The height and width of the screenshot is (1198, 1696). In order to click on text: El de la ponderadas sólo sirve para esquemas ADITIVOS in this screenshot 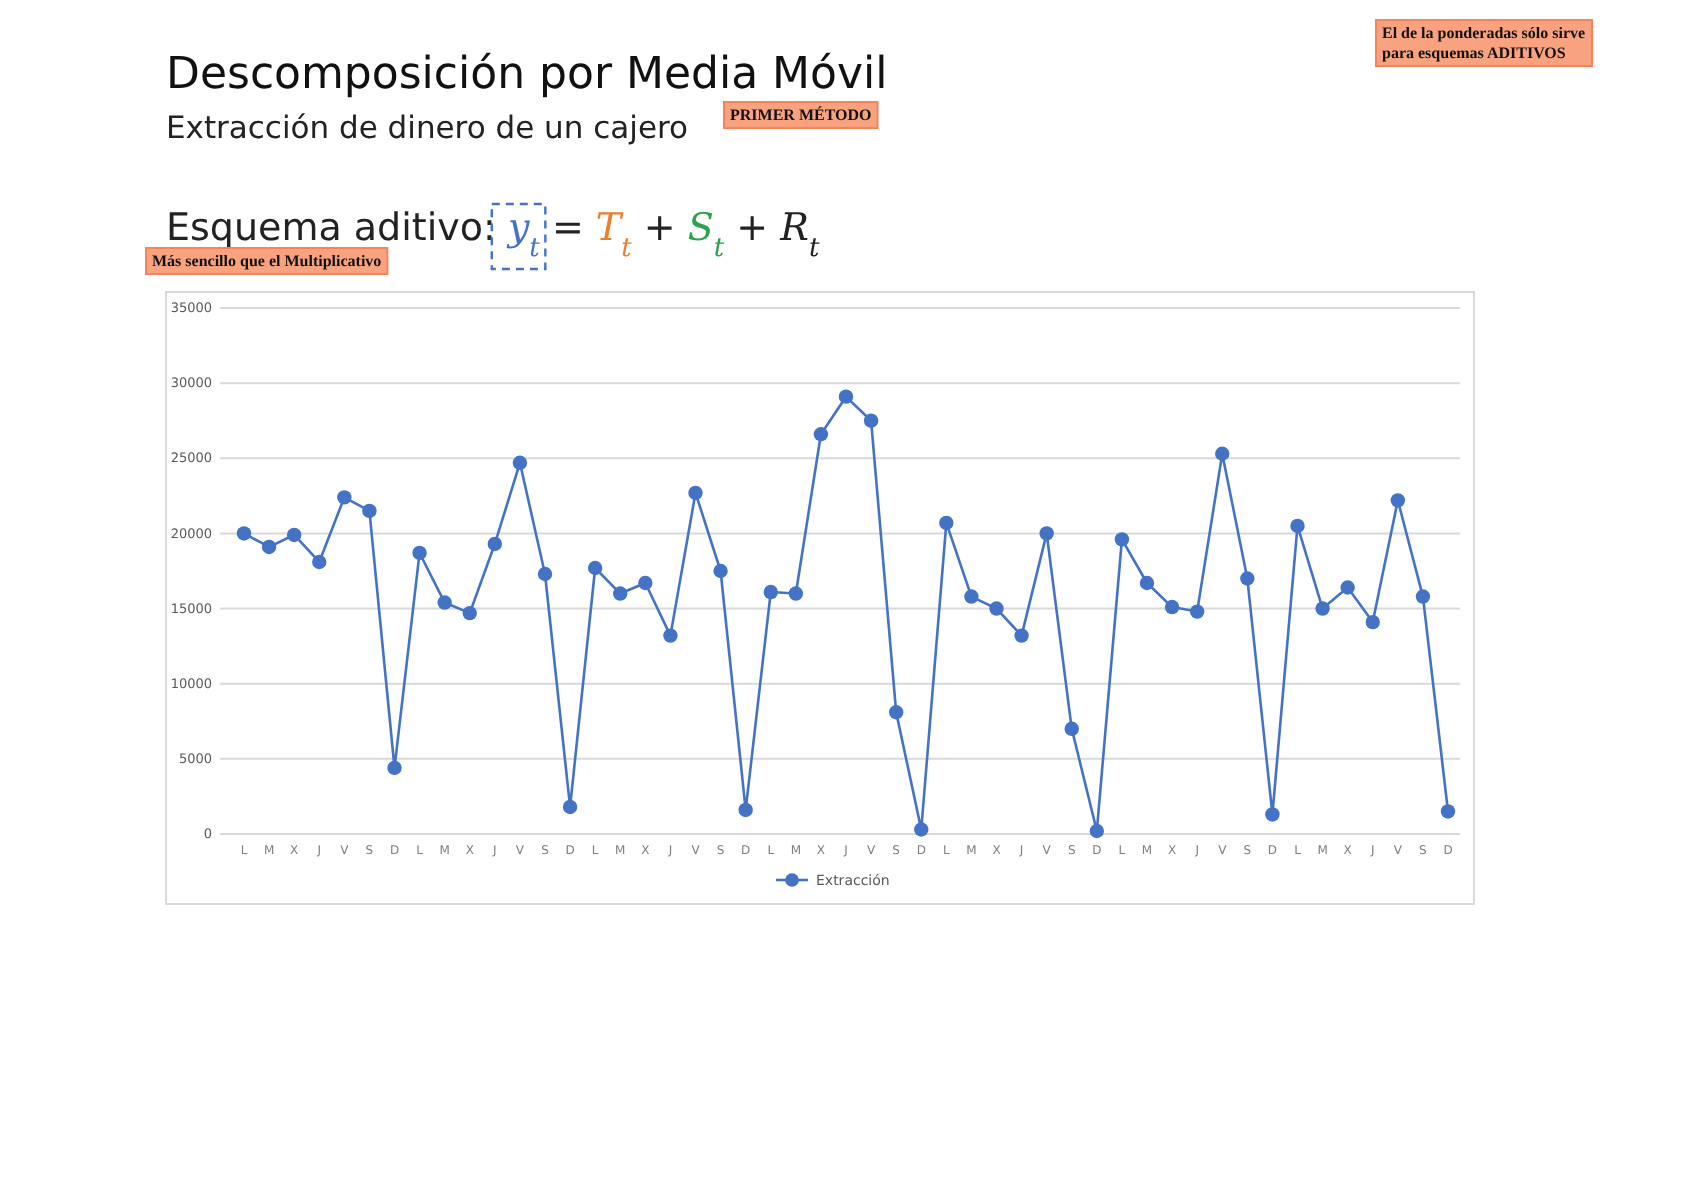, I will do `click(1484, 43)`.